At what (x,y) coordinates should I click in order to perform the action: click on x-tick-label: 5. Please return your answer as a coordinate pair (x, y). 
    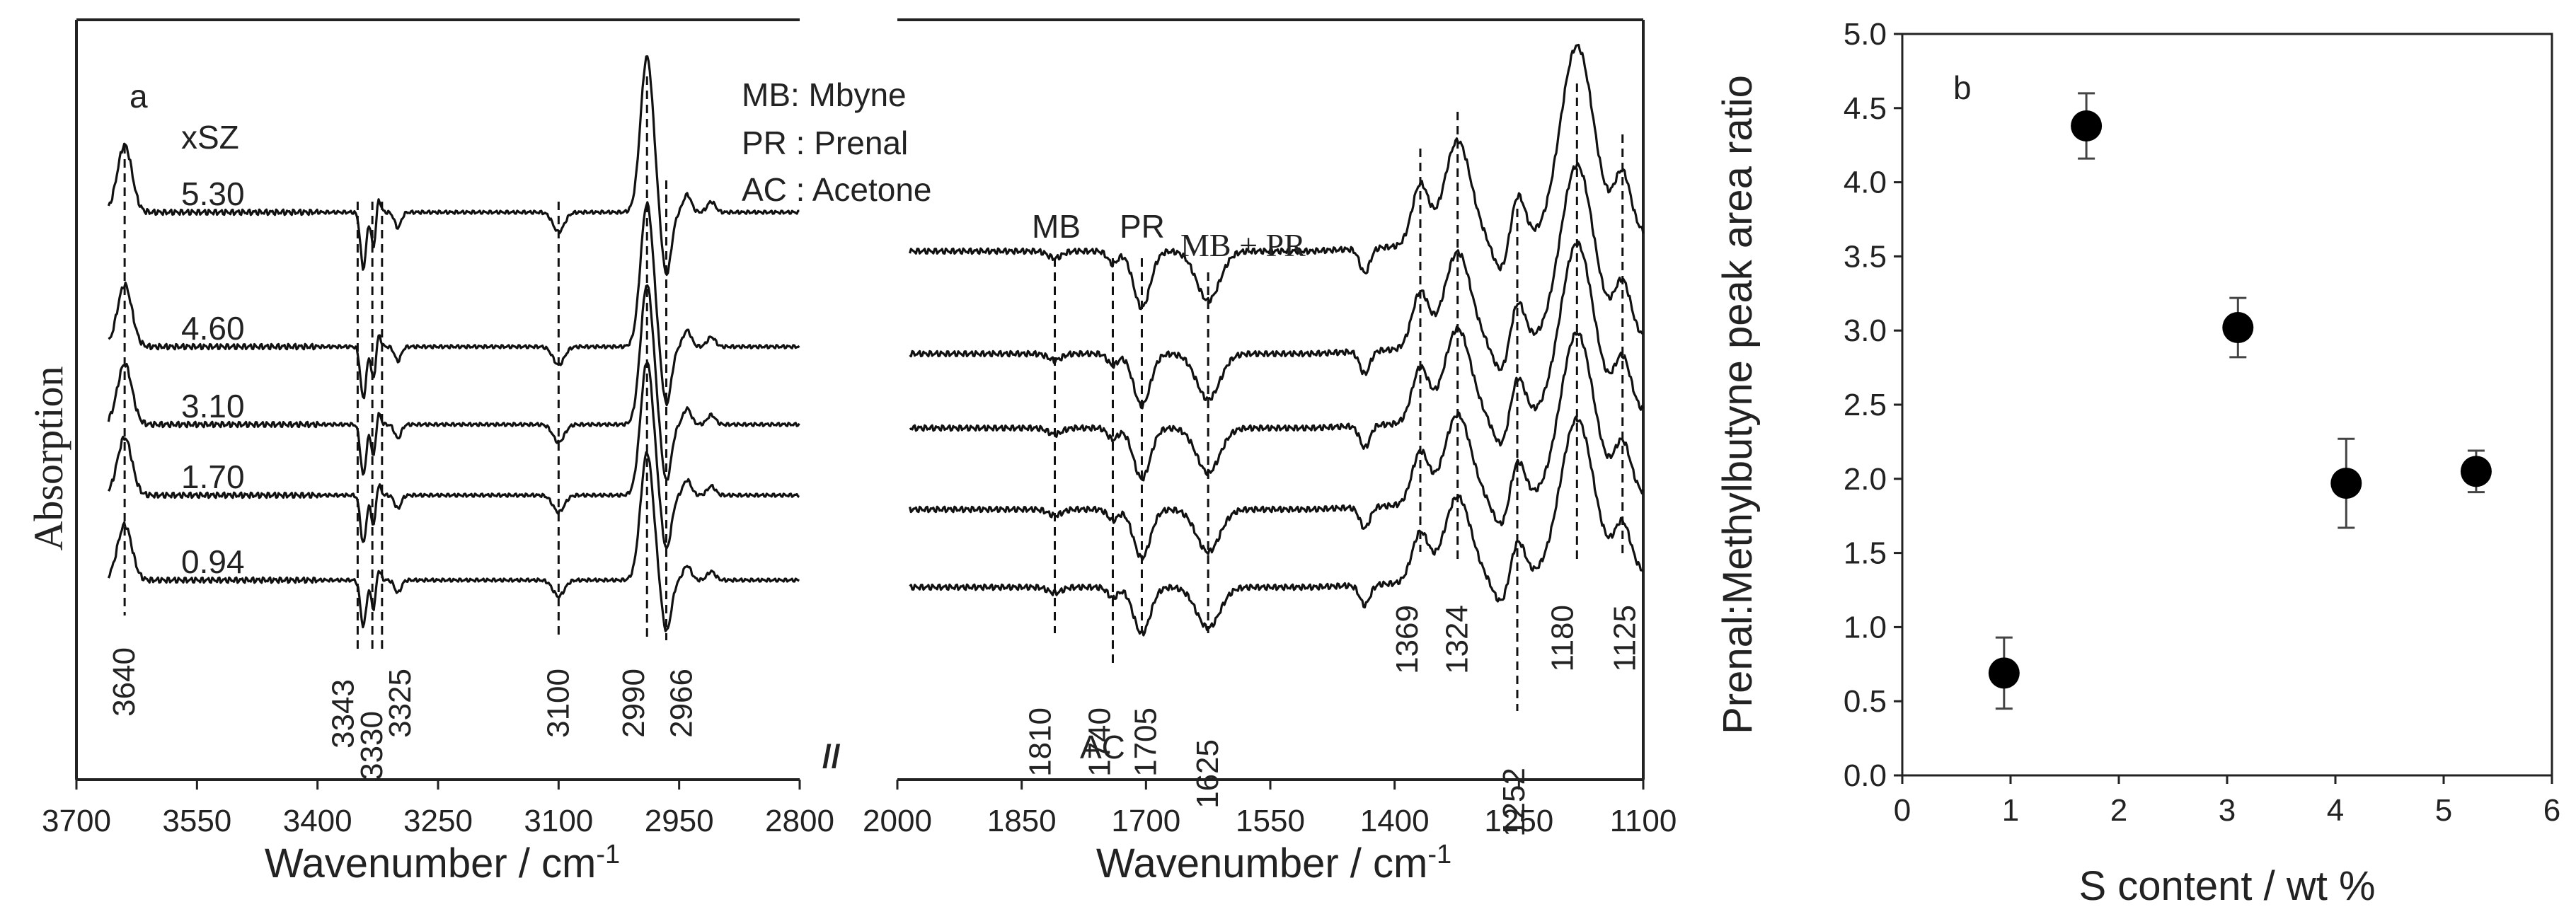
    Looking at the image, I should click on (2444, 810).